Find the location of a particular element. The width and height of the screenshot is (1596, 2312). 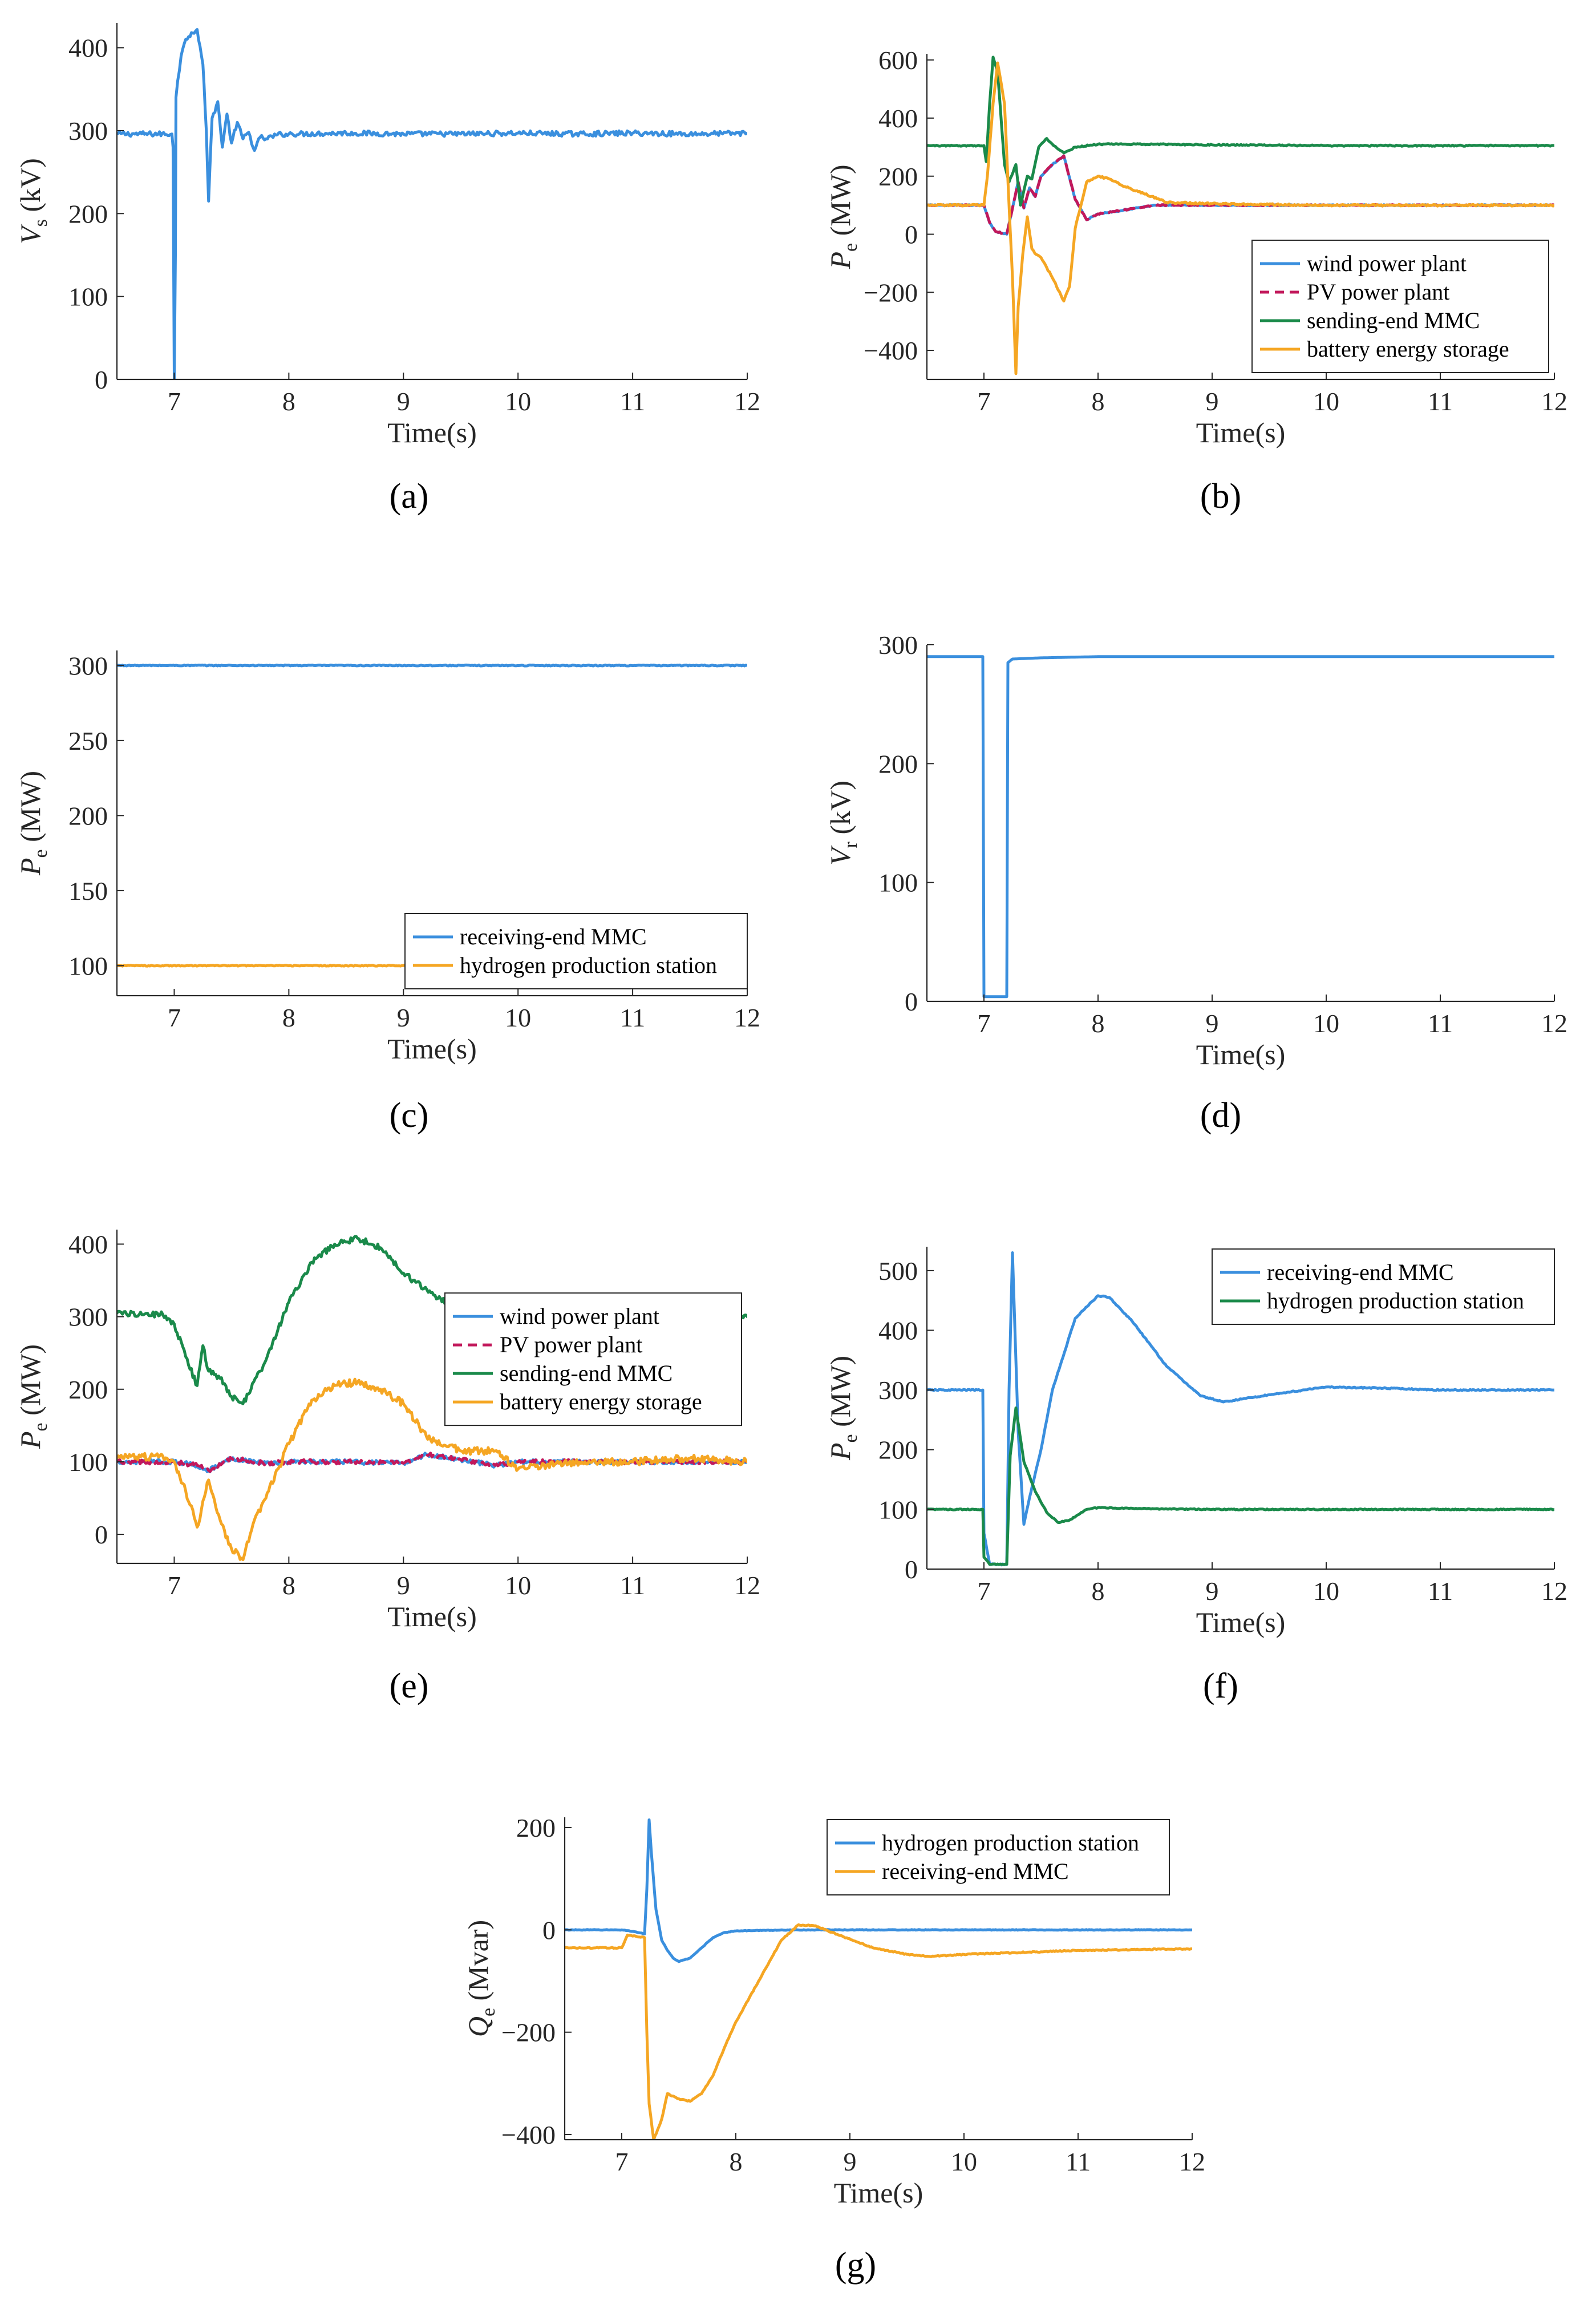

y-tick-label: −200 is located at coordinates (891, 292).